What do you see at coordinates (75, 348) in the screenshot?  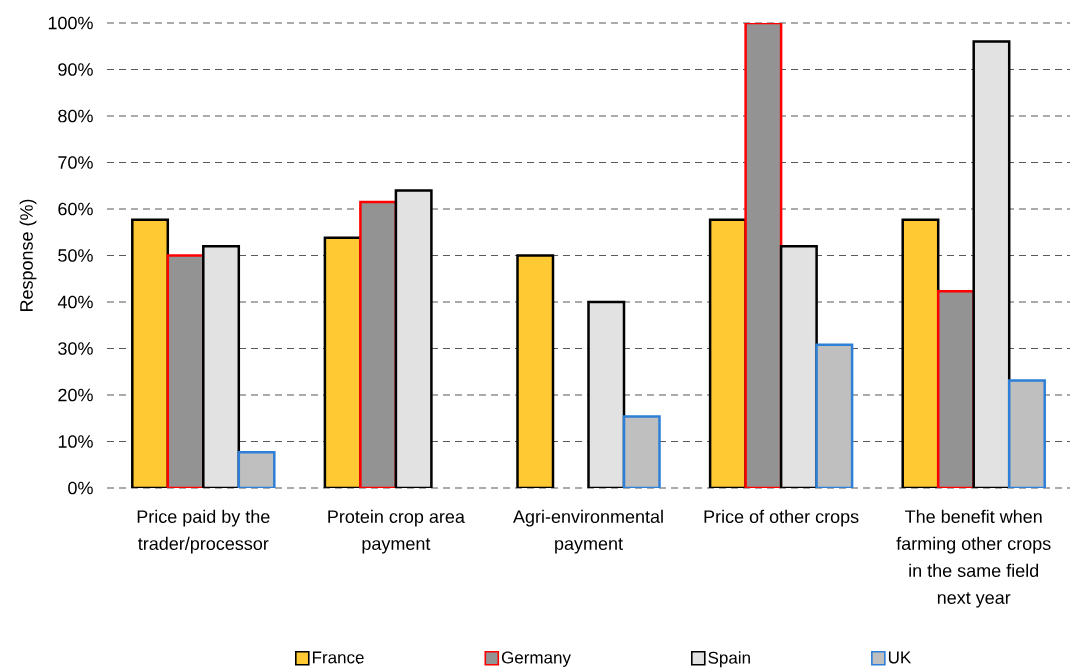 I see `y-tick-label: 30%` at bounding box center [75, 348].